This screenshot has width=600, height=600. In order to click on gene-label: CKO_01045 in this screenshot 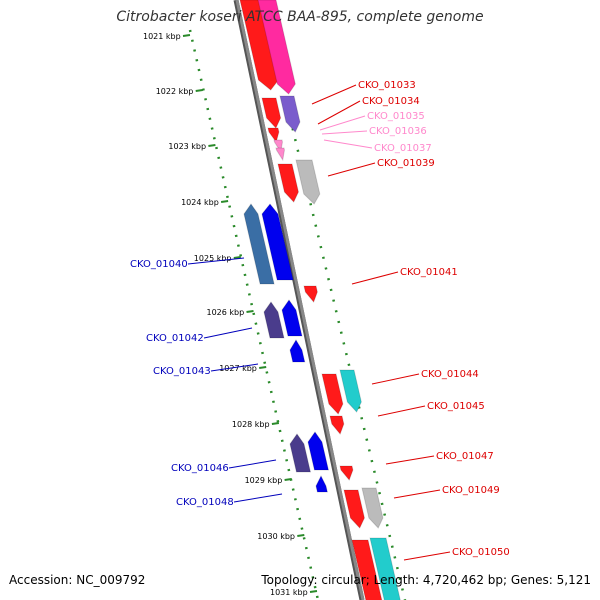, I will do `click(456, 406)`.